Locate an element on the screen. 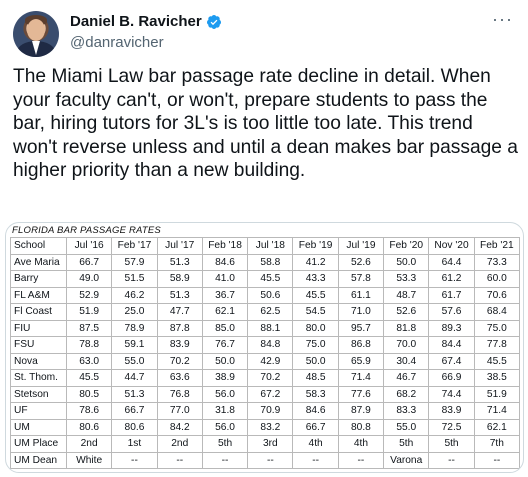 The width and height of the screenshot is (528, 477). rate-cell: 43.3 is located at coordinates (315, 279).